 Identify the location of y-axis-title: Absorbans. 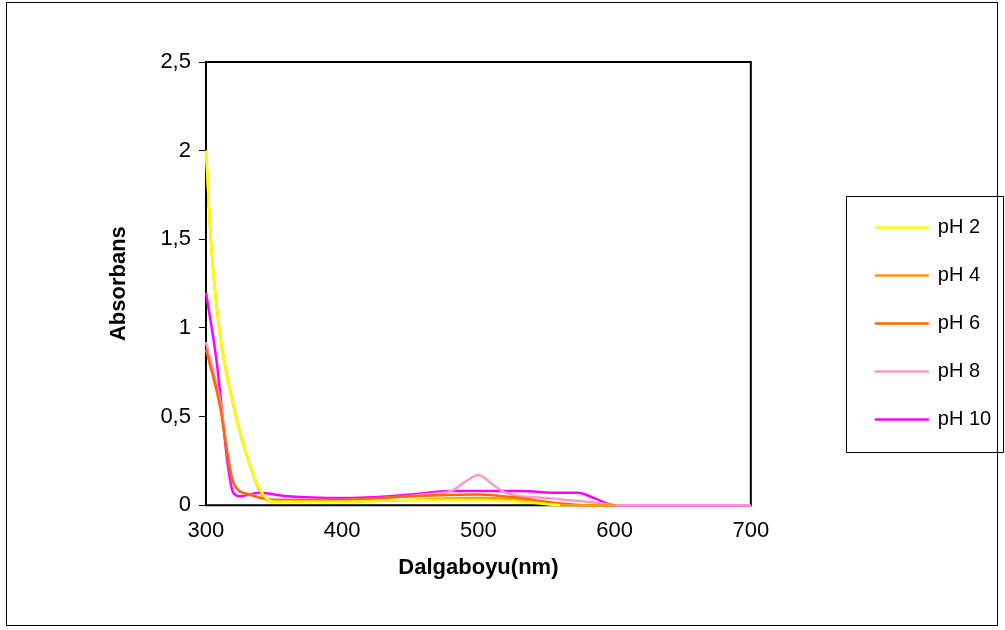
(118, 284).